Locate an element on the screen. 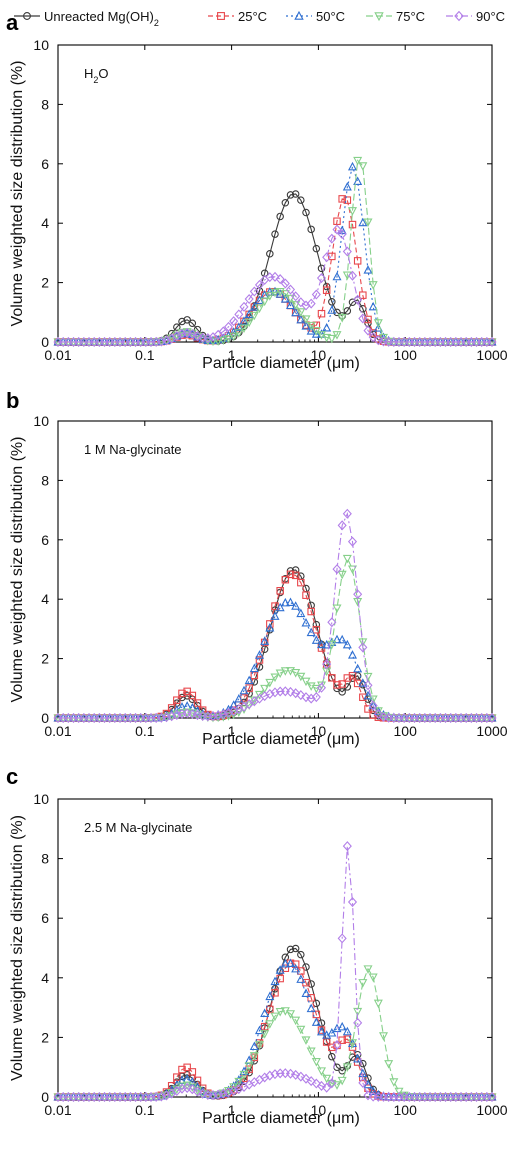  legend-label: Unreacted Mg(OH)2 is located at coordinates (101, 18).